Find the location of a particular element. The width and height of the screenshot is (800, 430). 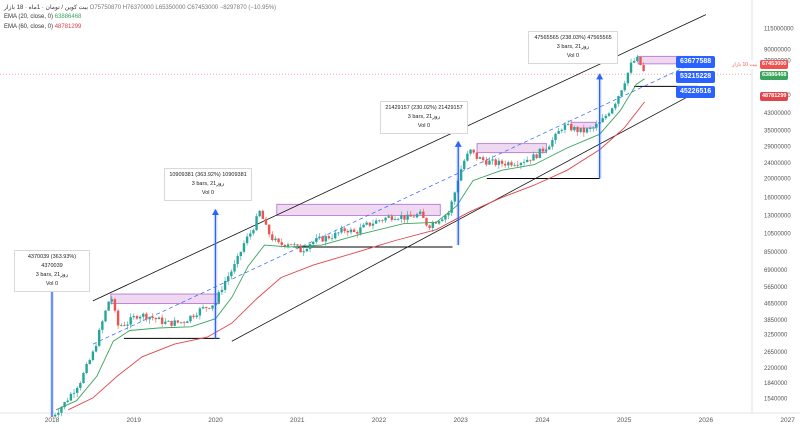

y-tick-label: 3250000 is located at coordinates (776, 335).